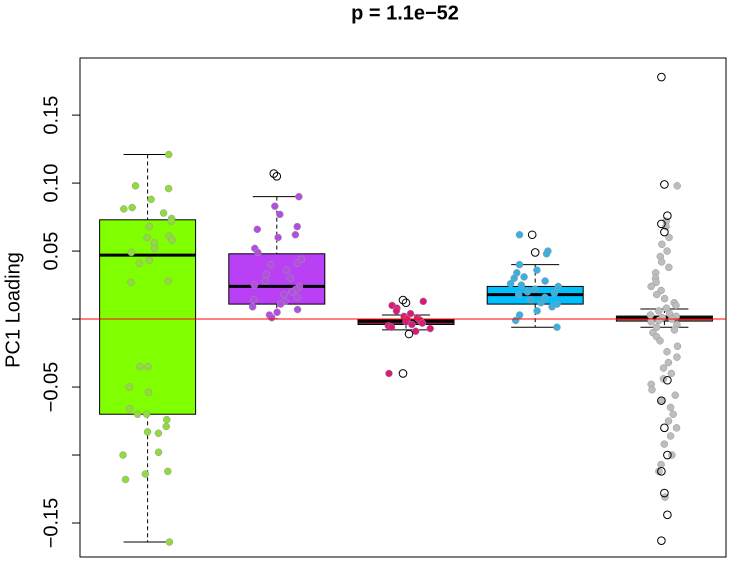  What do you see at coordinates (405, 13) in the screenshot?
I see `chart-title: p = 1.1e−52` at bounding box center [405, 13].